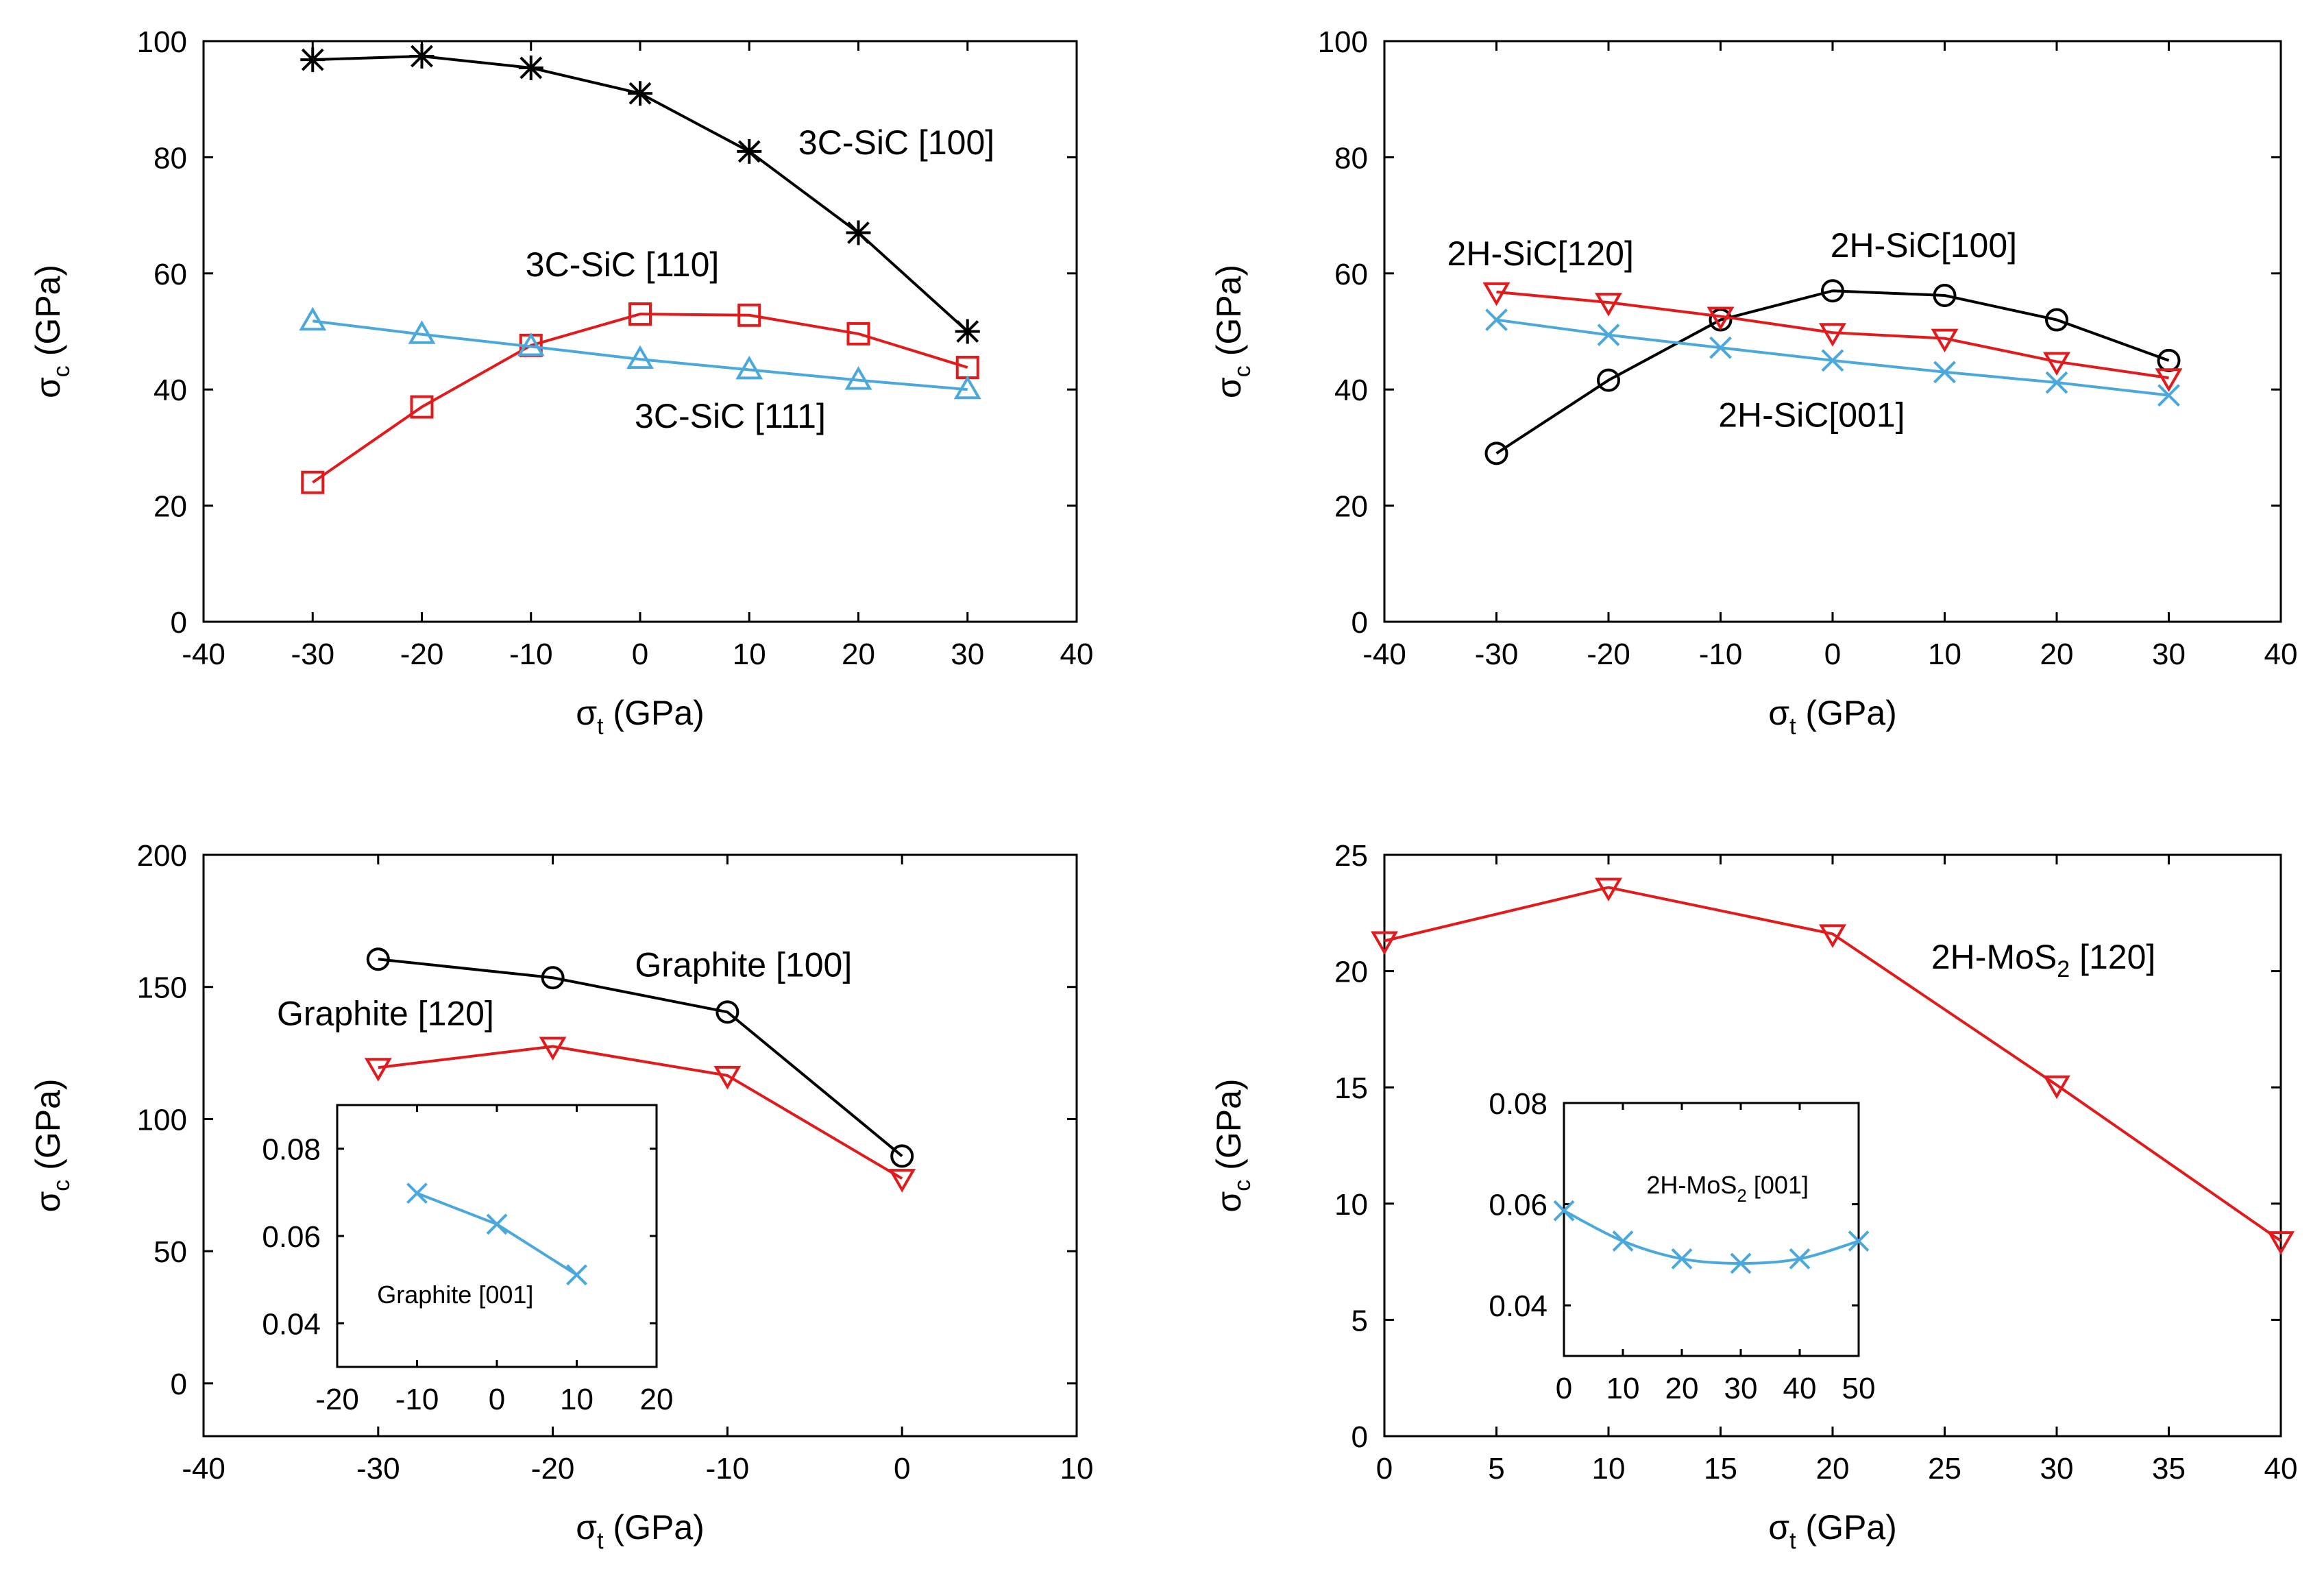 The height and width of the screenshot is (1576, 2324). What do you see at coordinates (1564, 1388) in the screenshot?
I see `inset-x-tick-label: 0` at bounding box center [1564, 1388].